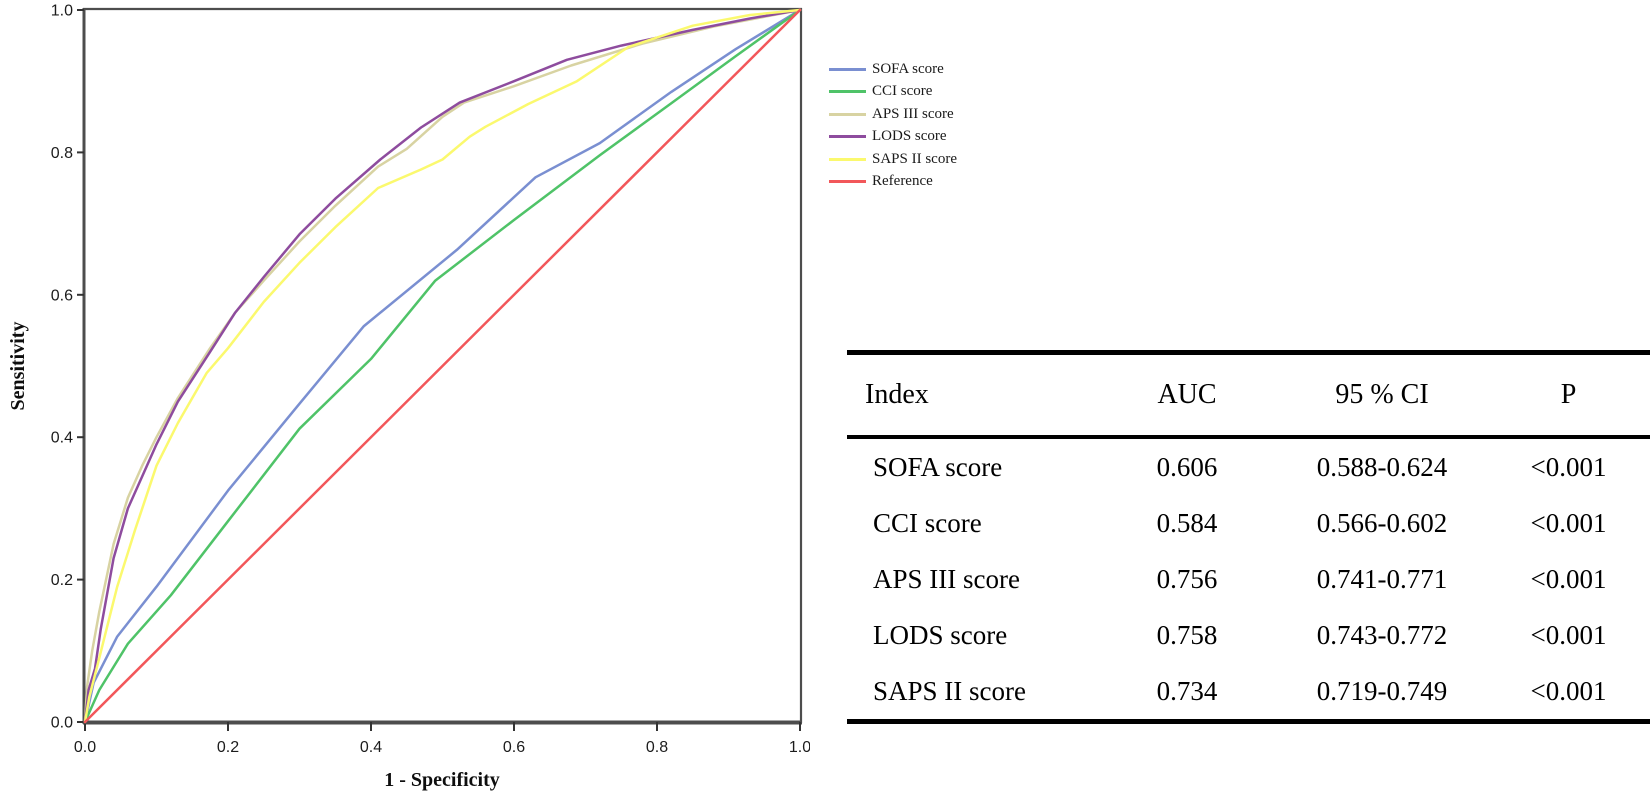 This screenshot has height=811, width=1650. I want to click on legend-item: SOFA score, so click(893, 69).